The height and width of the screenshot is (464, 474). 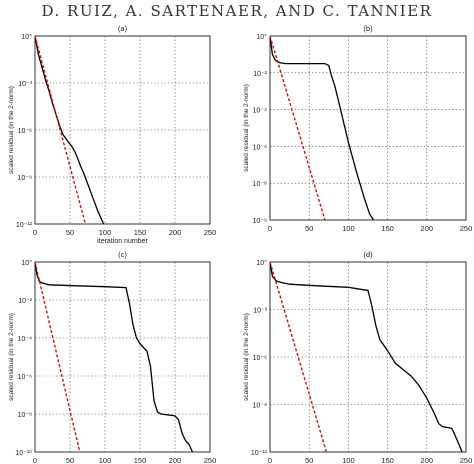 I want to click on chart-title: (c), so click(x=122, y=254).